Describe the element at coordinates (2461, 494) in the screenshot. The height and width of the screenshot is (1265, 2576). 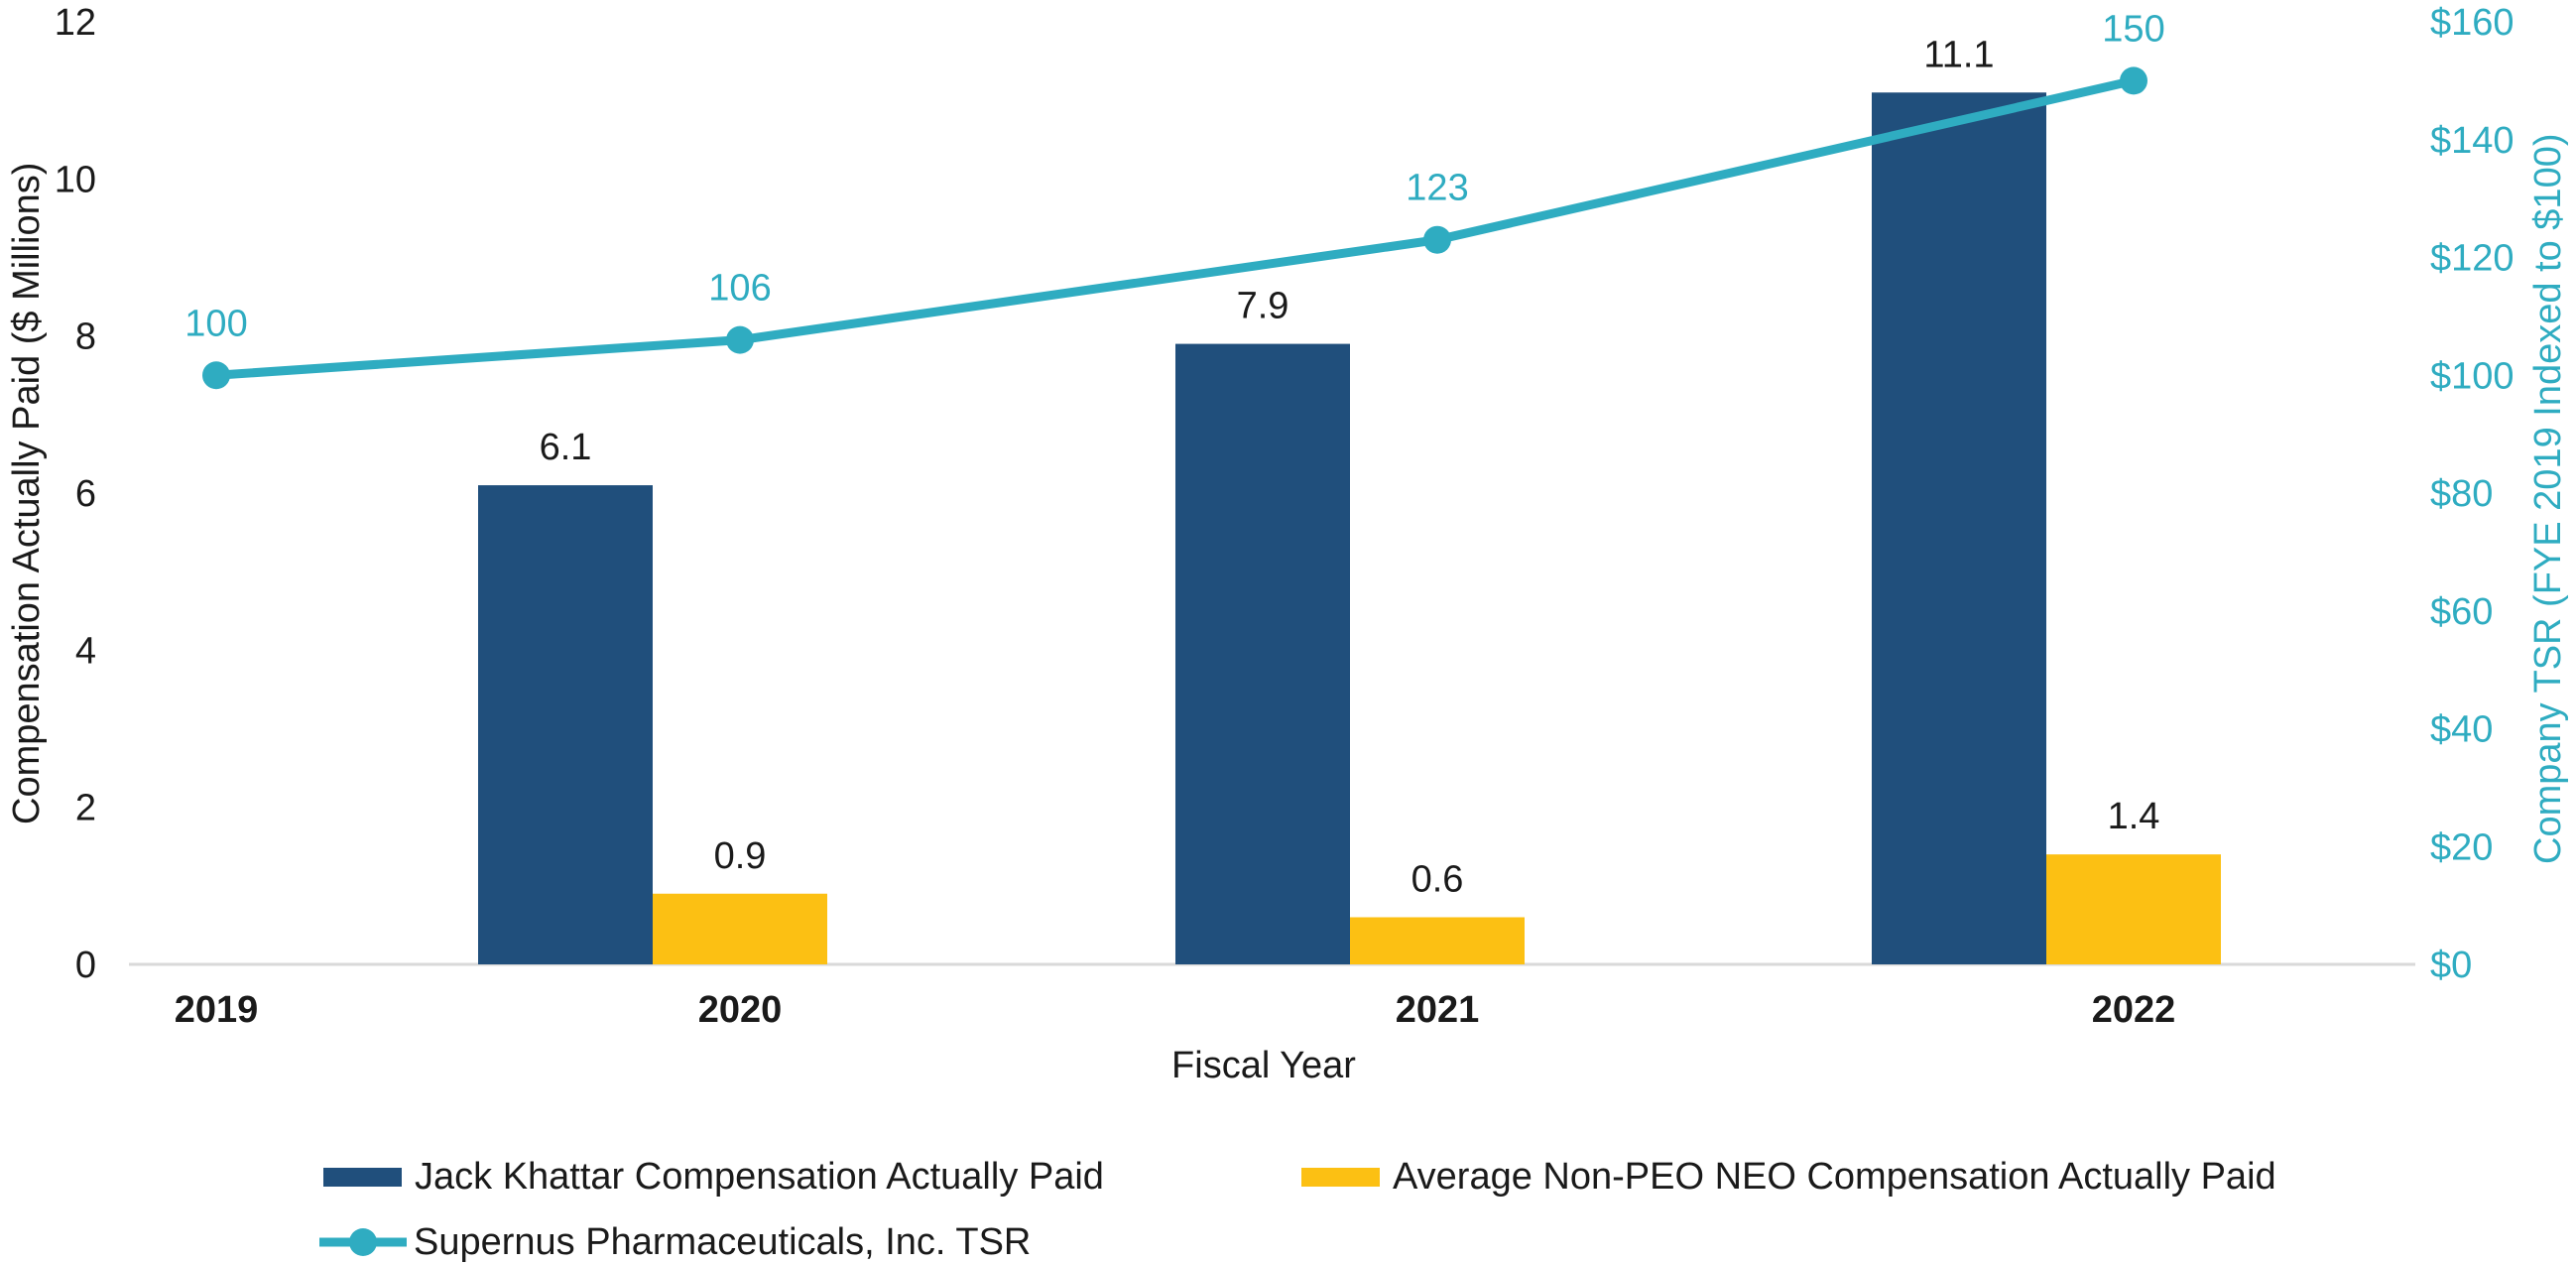
I see `right-axis-tick-label: $80` at that location.